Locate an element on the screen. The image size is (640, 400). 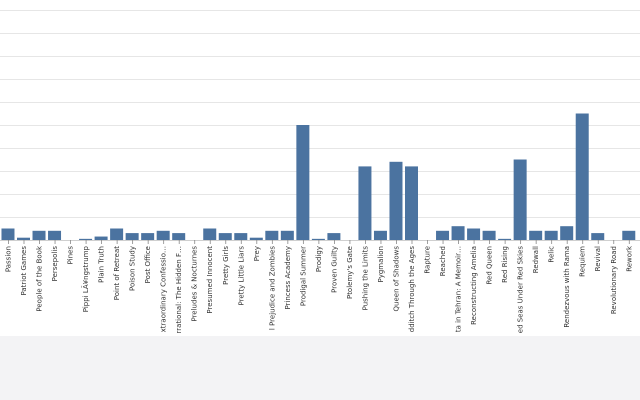
x-tick-label: Revival is located at coordinates (598, 258).